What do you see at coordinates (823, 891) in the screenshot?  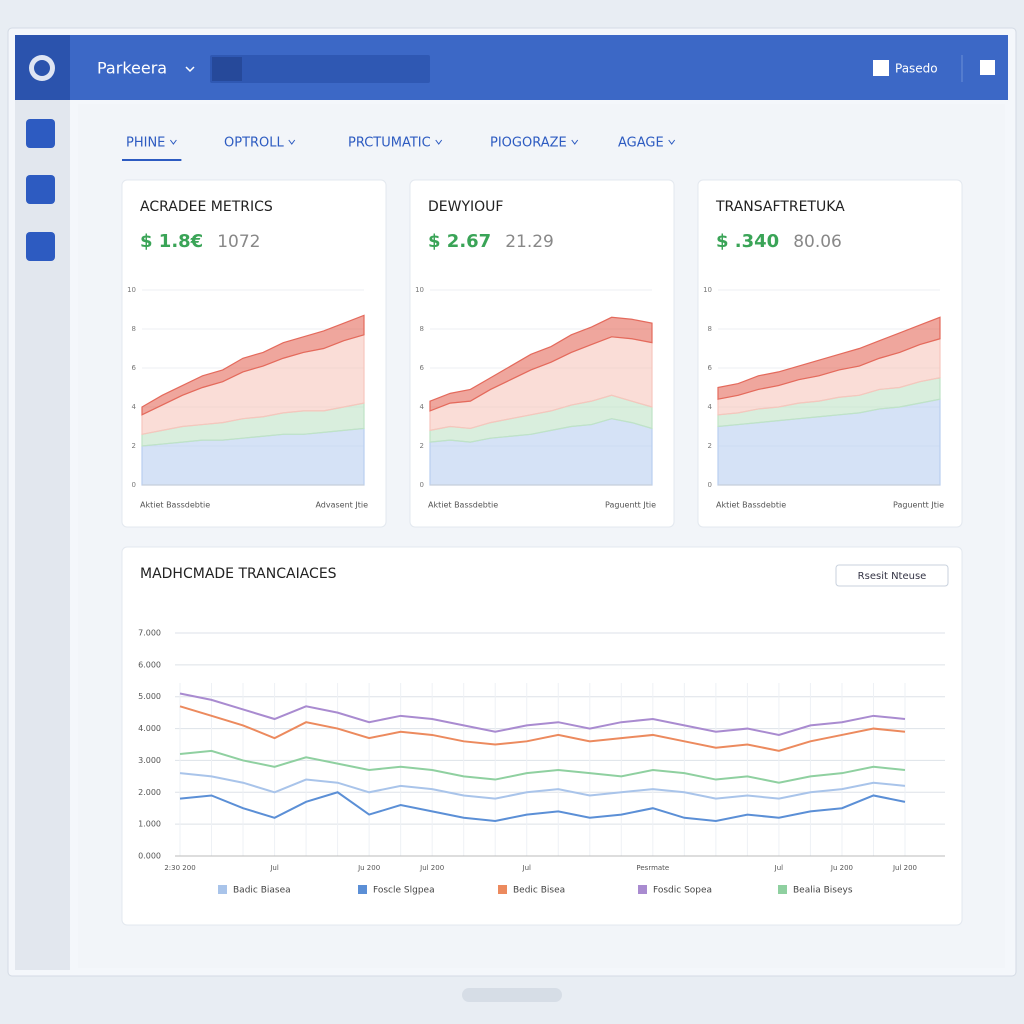 I see `legend-label: Bealia Biseys` at bounding box center [823, 891].